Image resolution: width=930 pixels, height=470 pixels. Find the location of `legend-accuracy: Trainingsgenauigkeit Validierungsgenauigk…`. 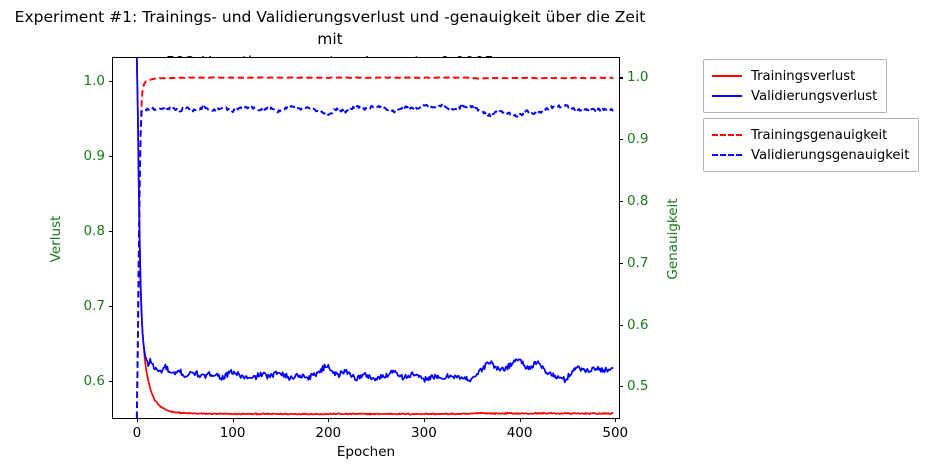

legend-accuracy: Trainingsgenauigkeit Validierungsgenauigk… is located at coordinates (811, 145).